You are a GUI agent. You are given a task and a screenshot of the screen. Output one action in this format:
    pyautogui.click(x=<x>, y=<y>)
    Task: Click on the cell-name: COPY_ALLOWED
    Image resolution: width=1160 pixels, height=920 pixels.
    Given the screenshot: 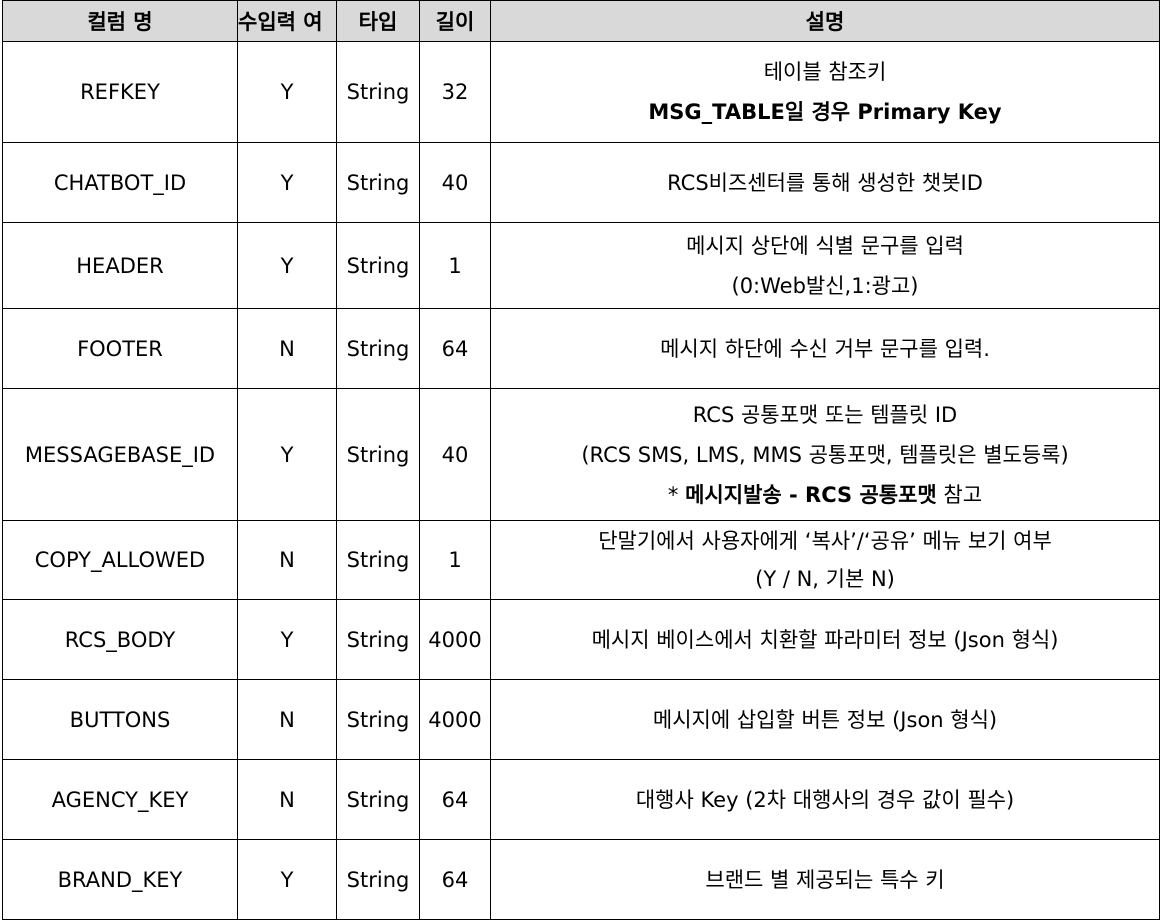 What is the action you would take?
    pyautogui.click(x=120, y=560)
    